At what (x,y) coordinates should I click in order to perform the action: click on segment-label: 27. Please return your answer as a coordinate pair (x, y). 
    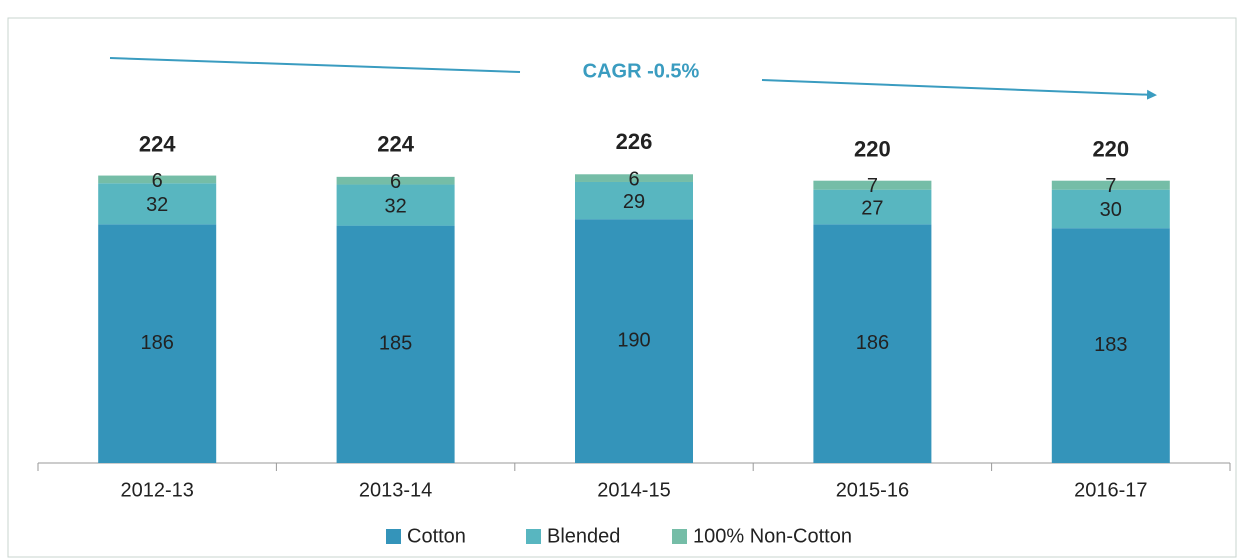
    Looking at the image, I should click on (872, 208).